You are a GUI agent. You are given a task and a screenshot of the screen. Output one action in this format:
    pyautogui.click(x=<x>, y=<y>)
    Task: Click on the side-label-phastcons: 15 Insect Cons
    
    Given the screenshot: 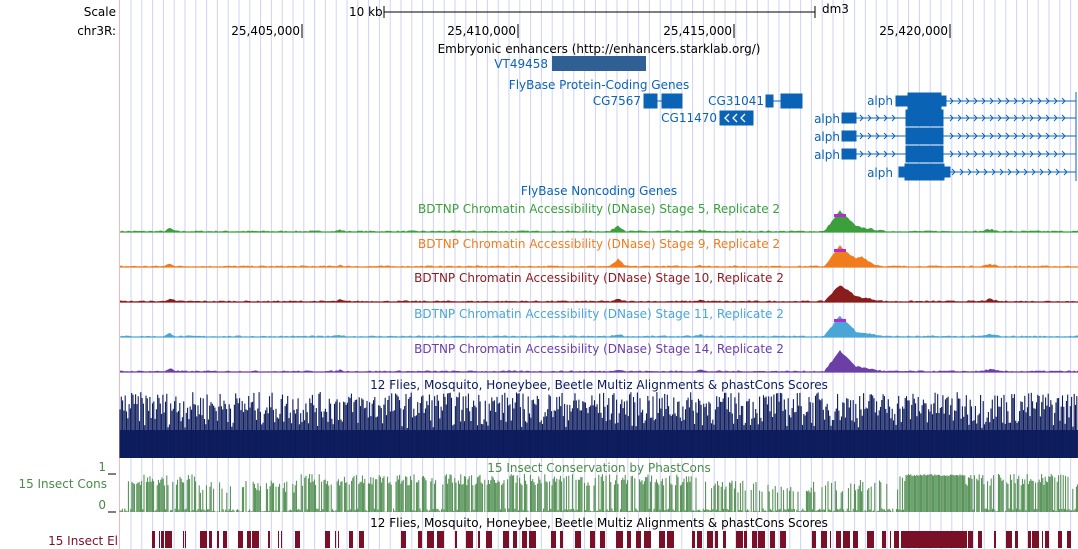 What is the action you would take?
    pyautogui.click(x=62, y=484)
    